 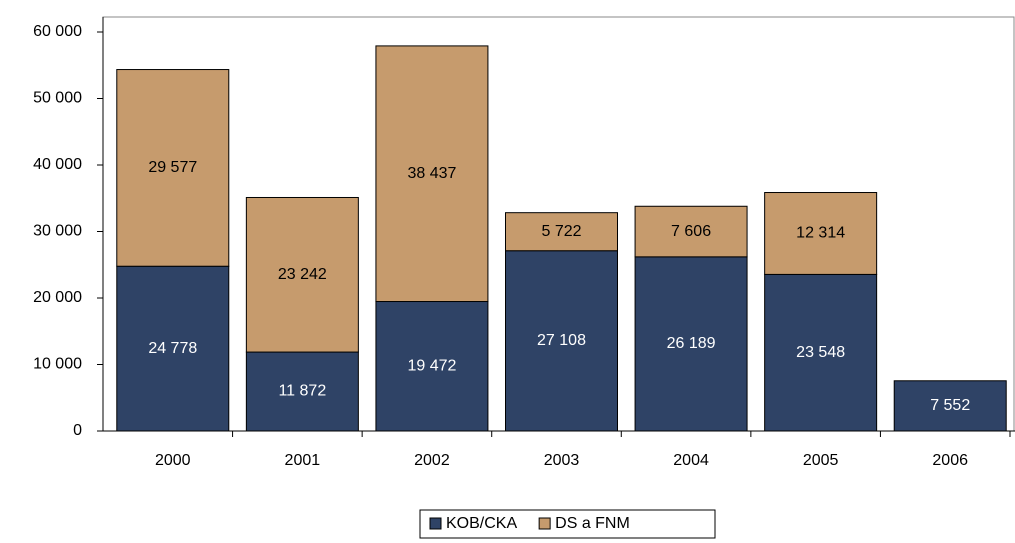 I want to click on data-label: 38 437, so click(x=431, y=173).